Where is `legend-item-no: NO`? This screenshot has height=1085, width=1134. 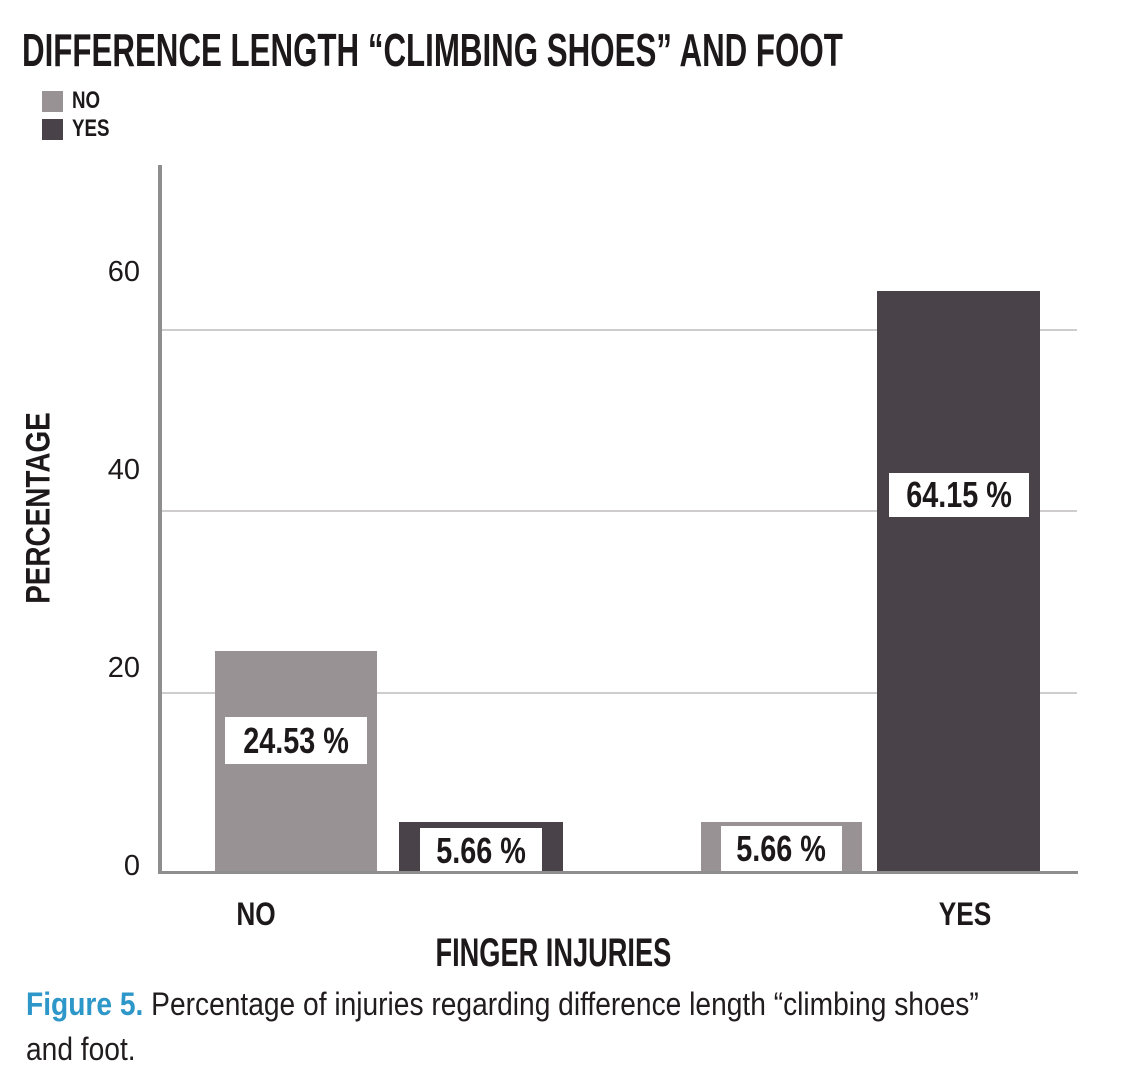 legend-item-no: NO is located at coordinates (81, 101).